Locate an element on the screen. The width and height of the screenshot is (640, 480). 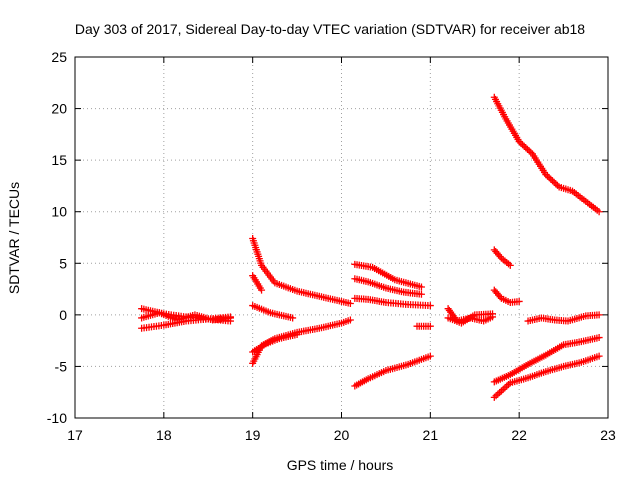
data-series-s10 is located at coordinates (388, 286).